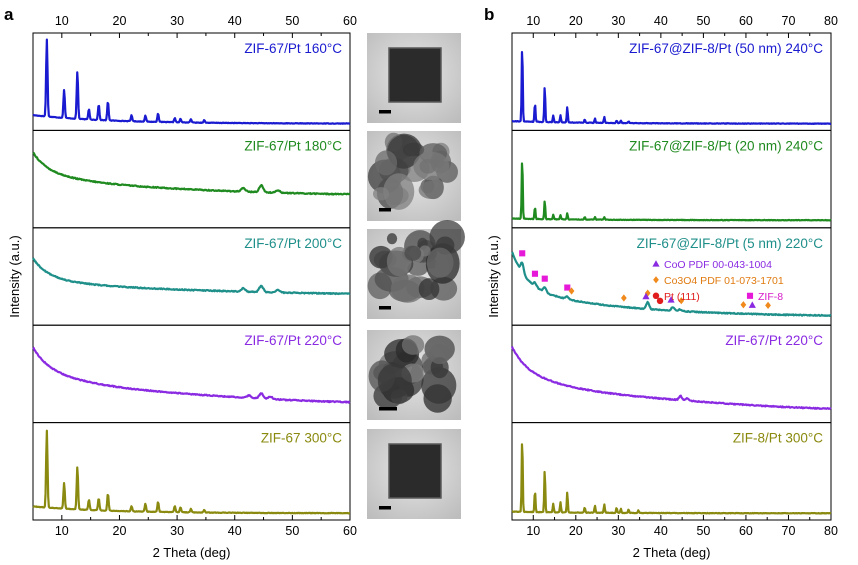 Image resolution: width=858 pixels, height=565 pixels. Describe the element at coordinates (726, 145) in the screenshot. I see `series-label: ZIF-67@ZIF-8/Pt (20 nm) 240°C` at that location.